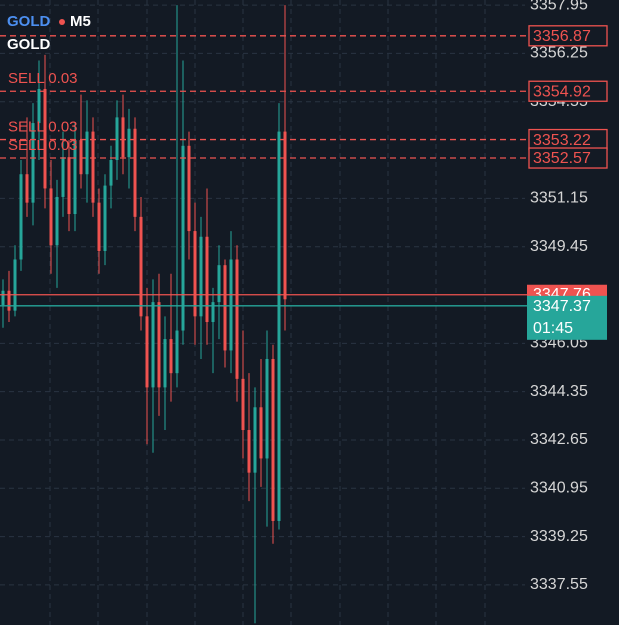 This screenshot has width=619, height=625. What do you see at coordinates (562, 36) in the screenshot?
I see `order-price: 3356.87` at bounding box center [562, 36].